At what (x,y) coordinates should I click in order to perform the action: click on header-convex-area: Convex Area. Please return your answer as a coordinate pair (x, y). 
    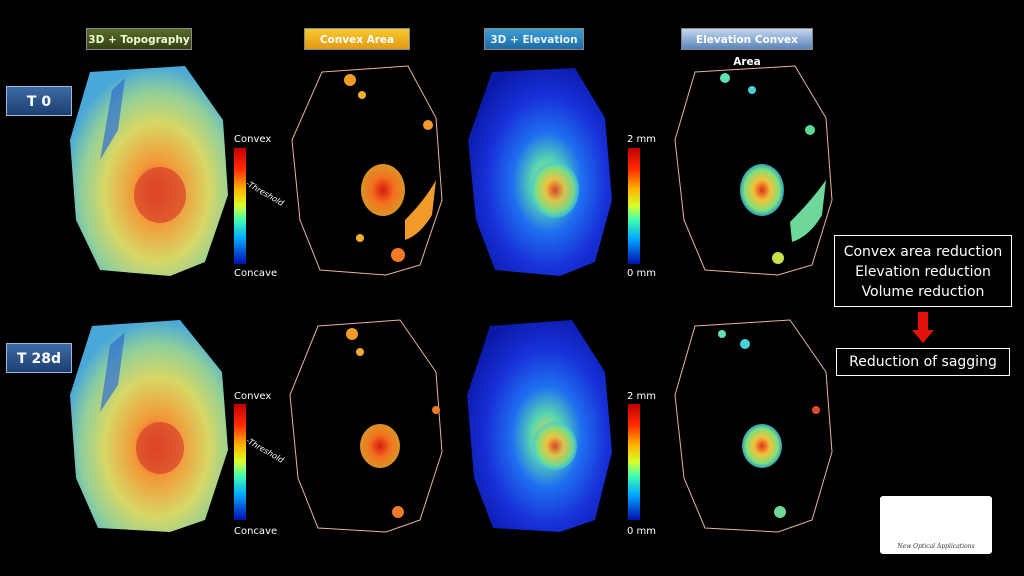
    Looking at the image, I should click on (357, 39).